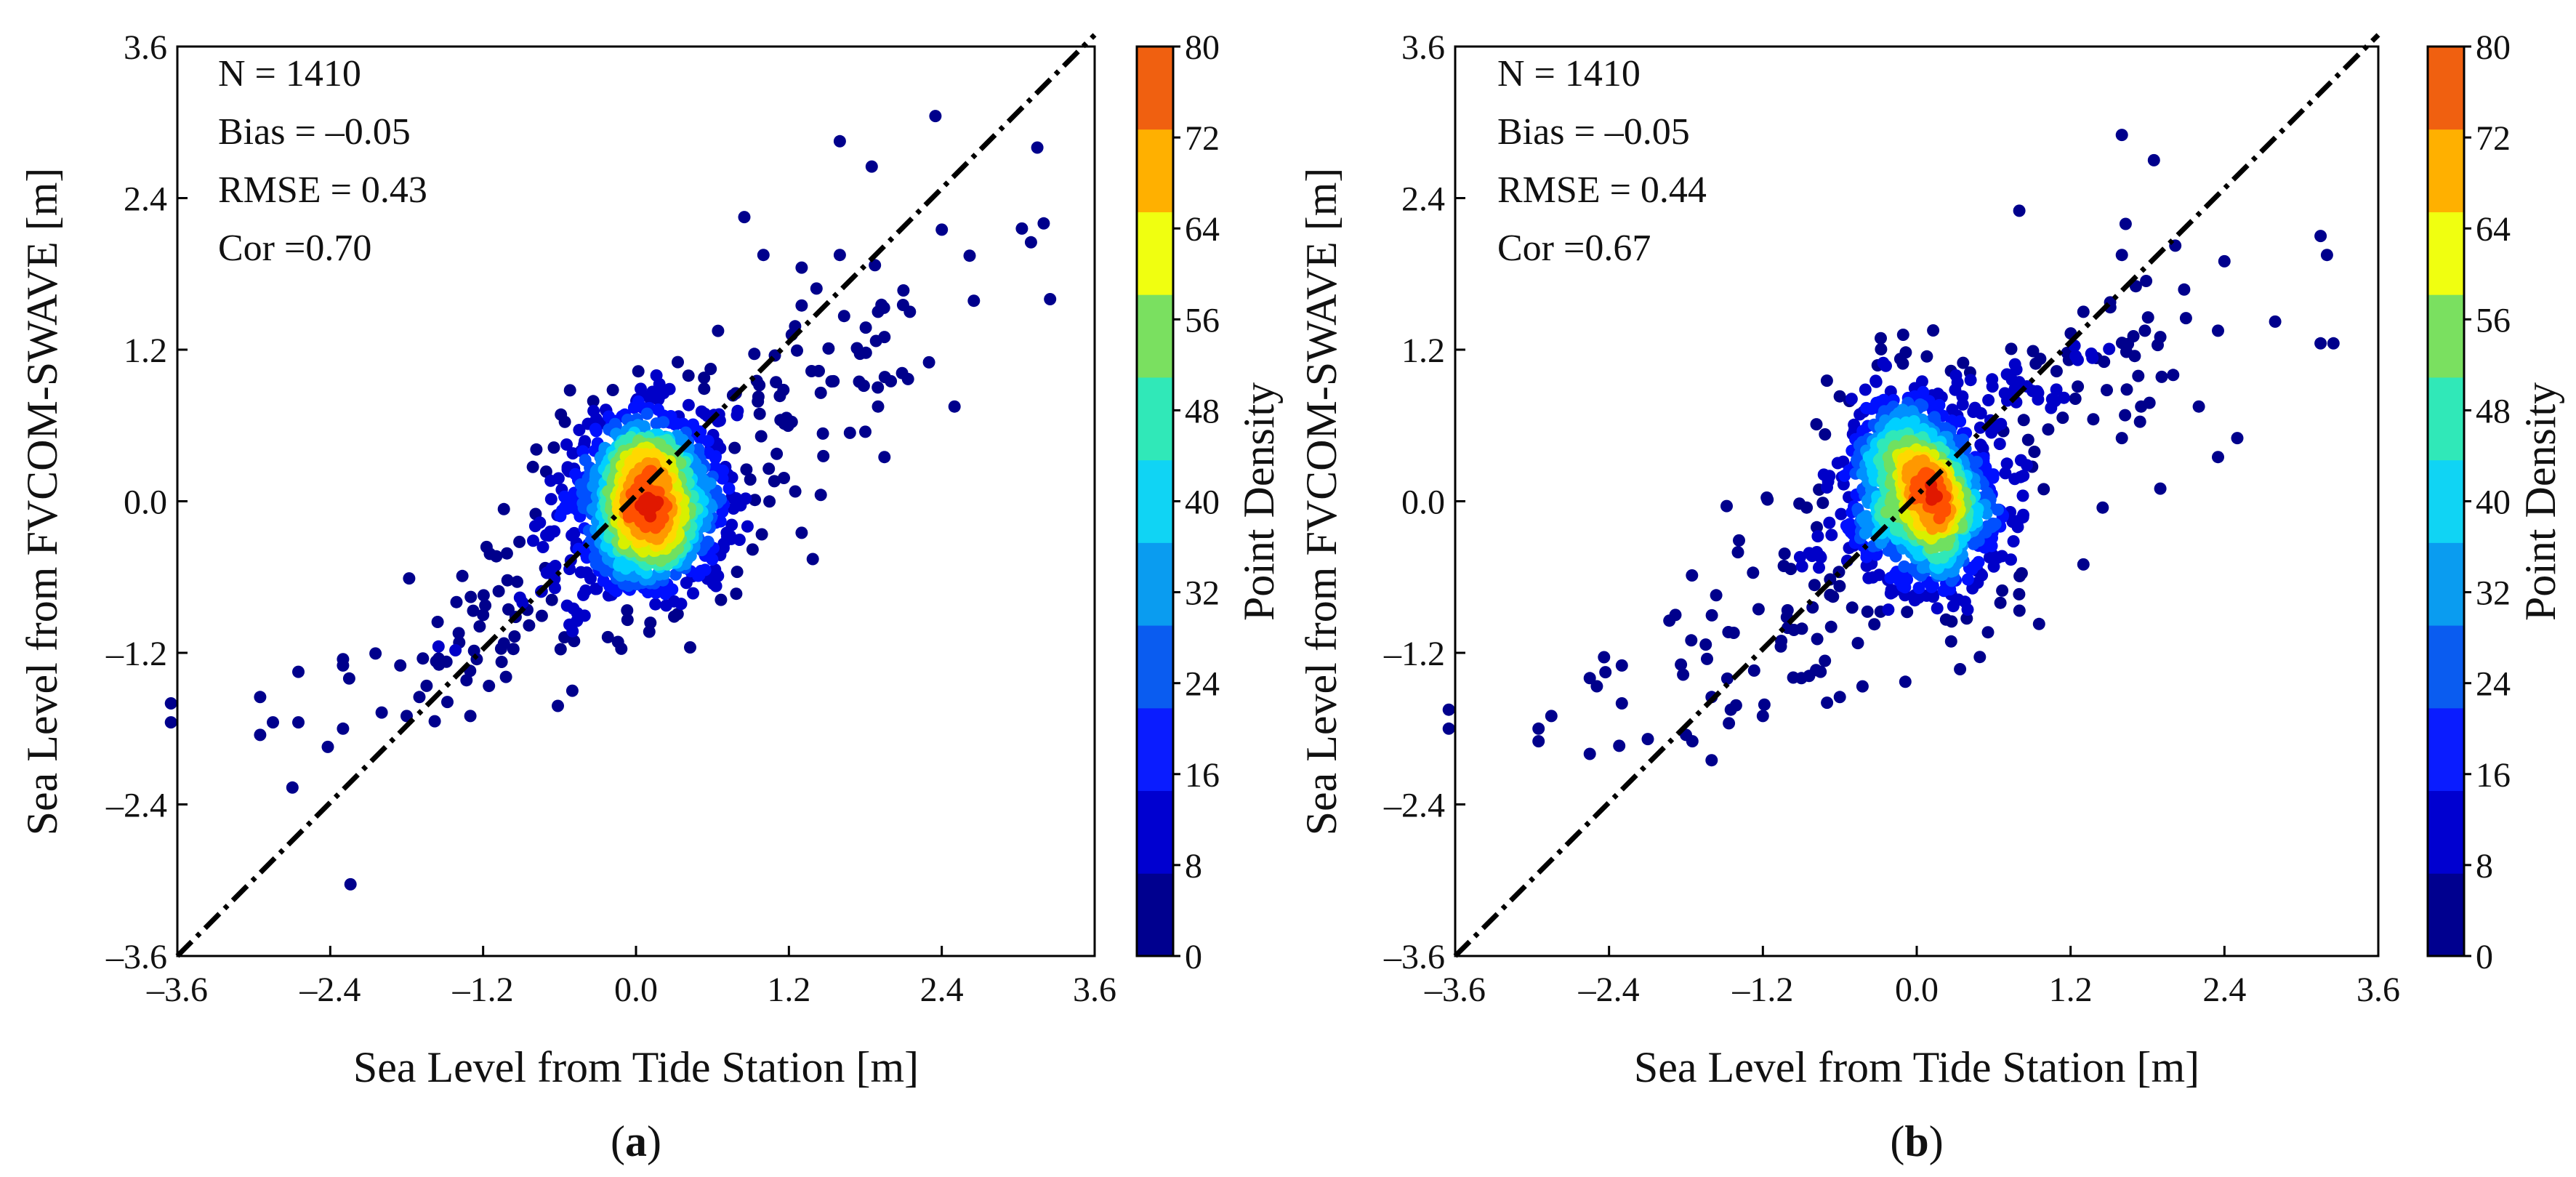  Describe the element at coordinates (1193, 957) in the screenshot. I see `colorbar-tick-label: 0` at that location.